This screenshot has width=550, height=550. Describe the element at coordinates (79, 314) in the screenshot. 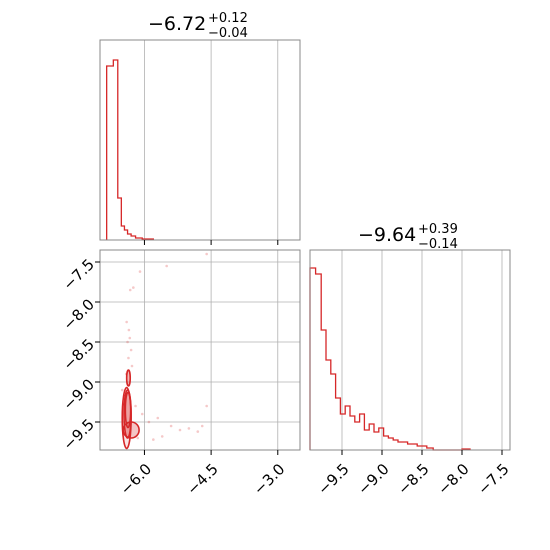

I see `y-tick-label: −8.0` at that location.